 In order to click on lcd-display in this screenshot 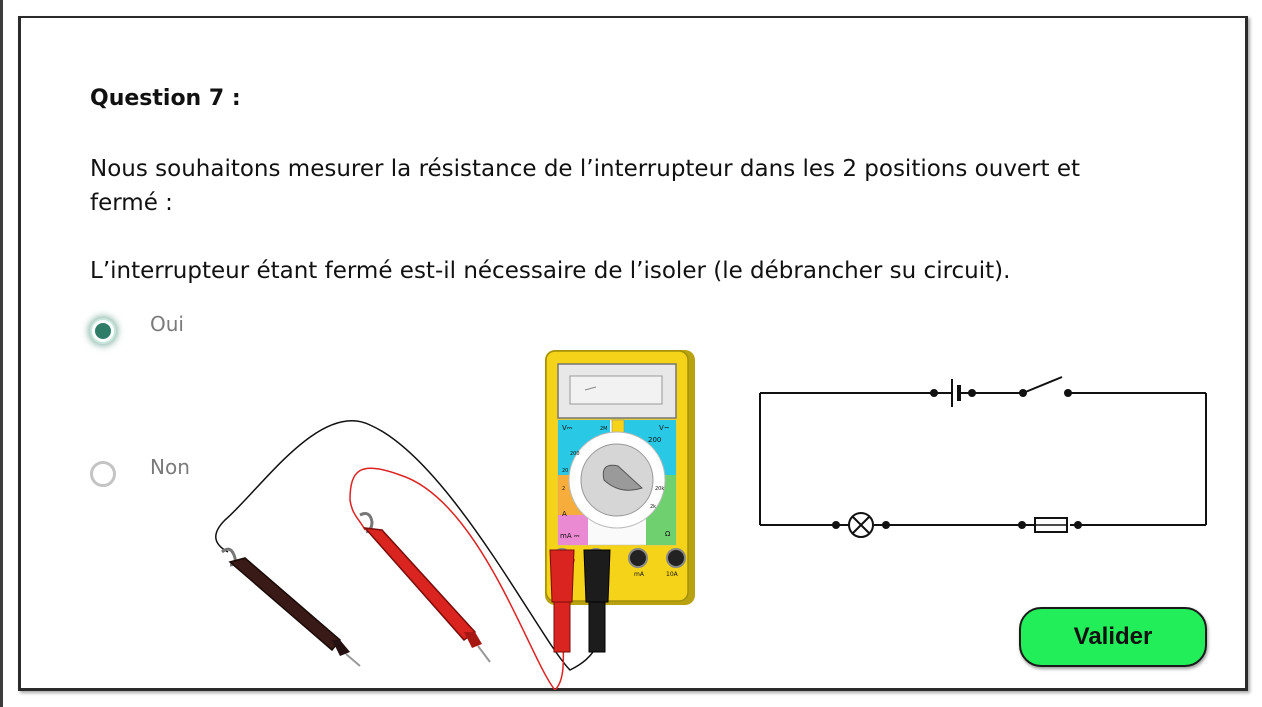, I will do `click(616, 390)`.